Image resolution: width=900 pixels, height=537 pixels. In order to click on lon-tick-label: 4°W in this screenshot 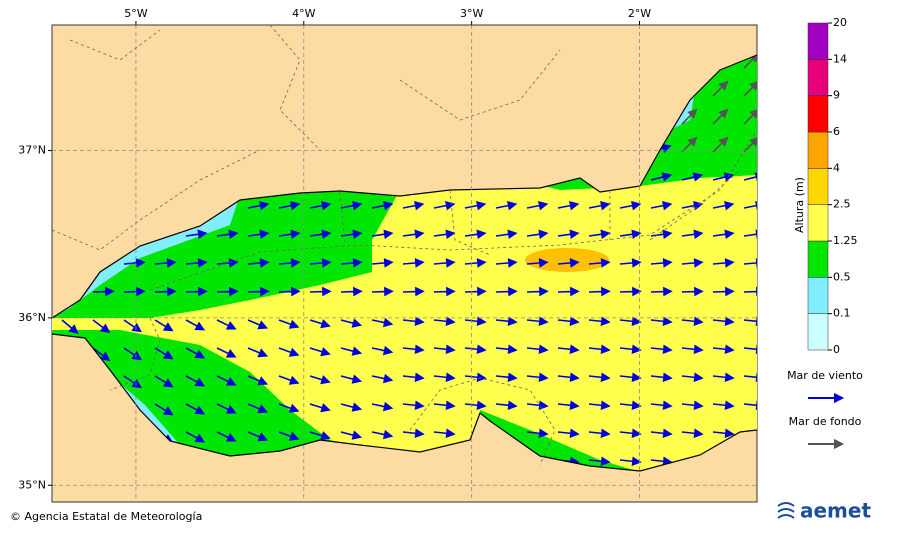, I will do `click(303, 13)`.